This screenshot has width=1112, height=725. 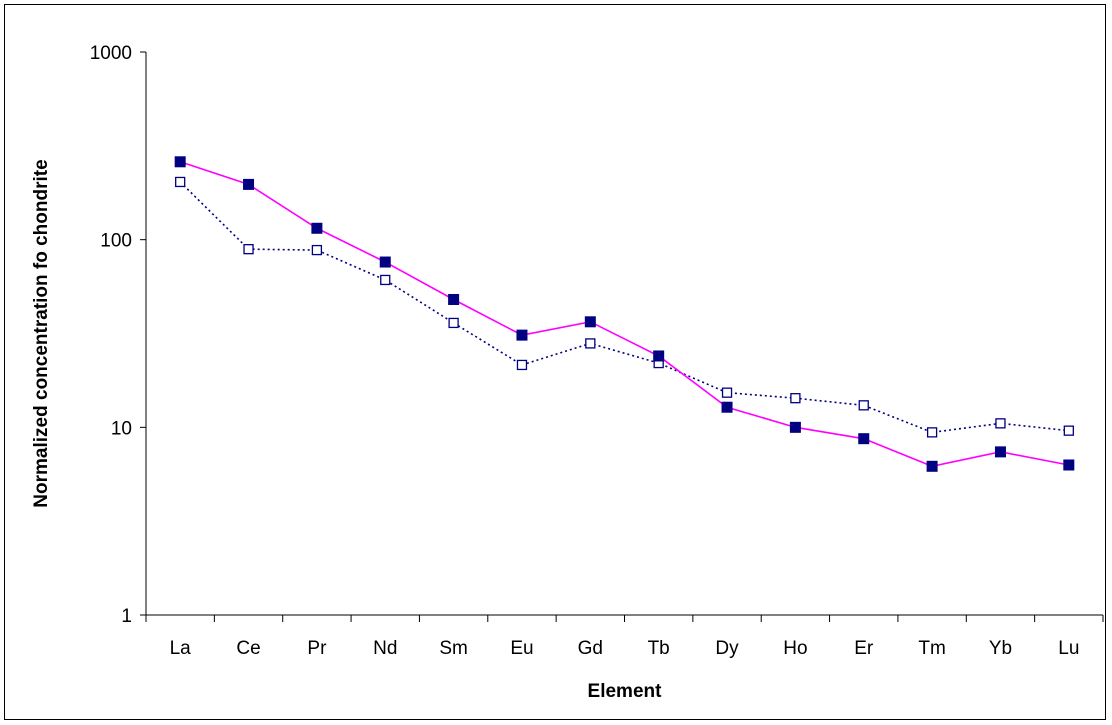 What do you see at coordinates (126, 616) in the screenshot?
I see `y-tick-label: 1` at bounding box center [126, 616].